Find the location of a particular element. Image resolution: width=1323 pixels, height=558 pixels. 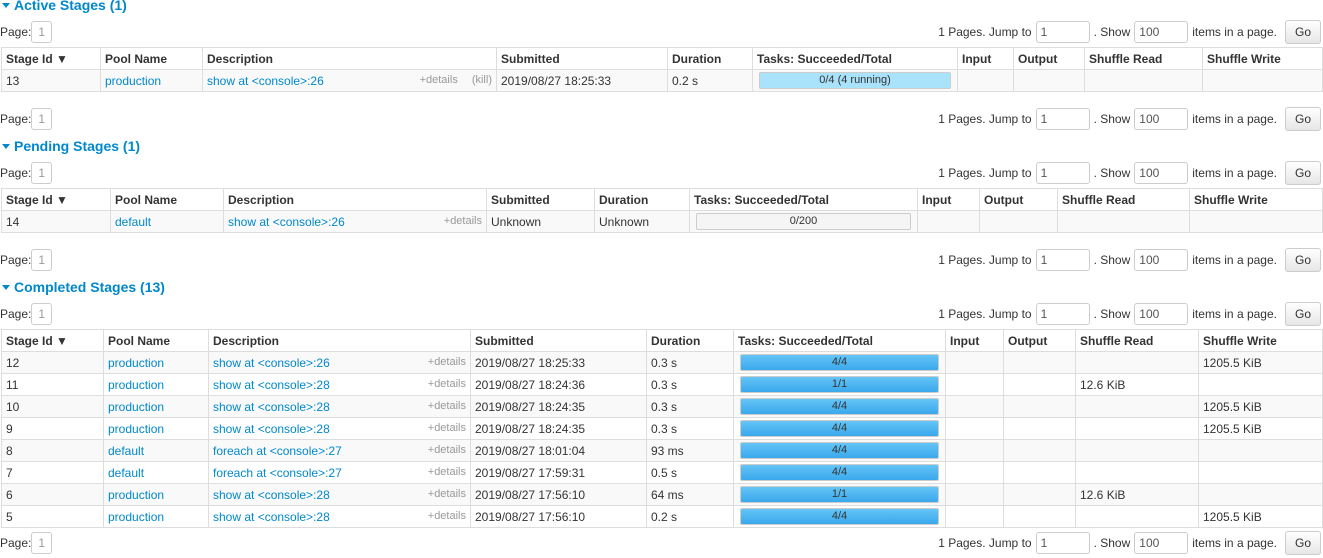

duration: 0.3 s is located at coordinates (664, 428).